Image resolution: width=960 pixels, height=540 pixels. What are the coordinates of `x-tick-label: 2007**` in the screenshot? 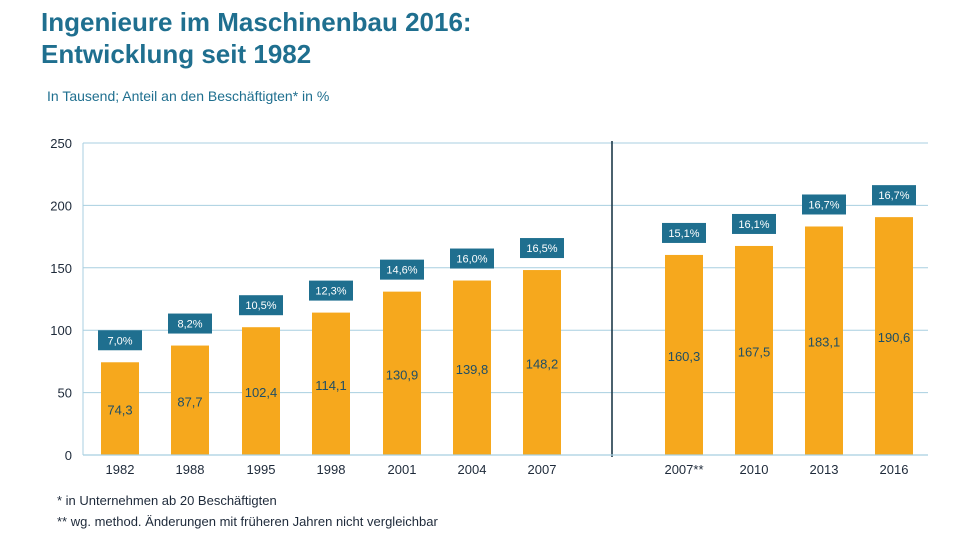 It's located at (683, 469).